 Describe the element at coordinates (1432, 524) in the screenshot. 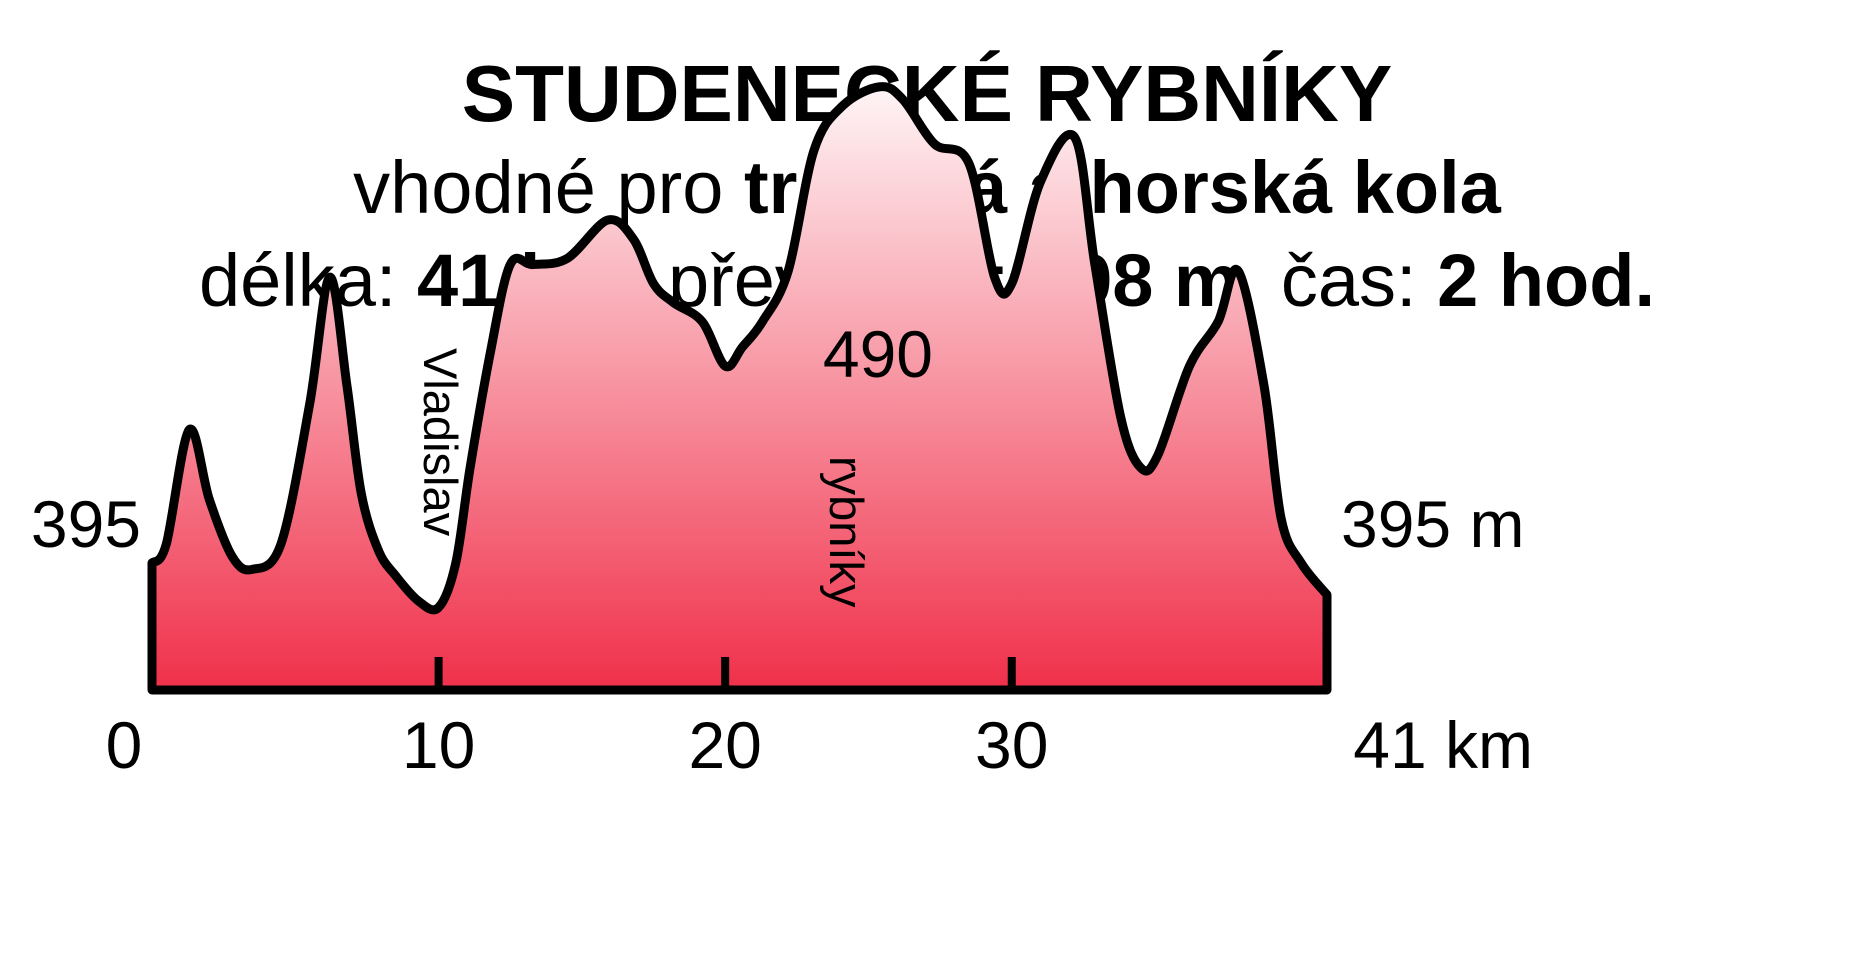

I see `end-elevation-label: 395 m` at that location.